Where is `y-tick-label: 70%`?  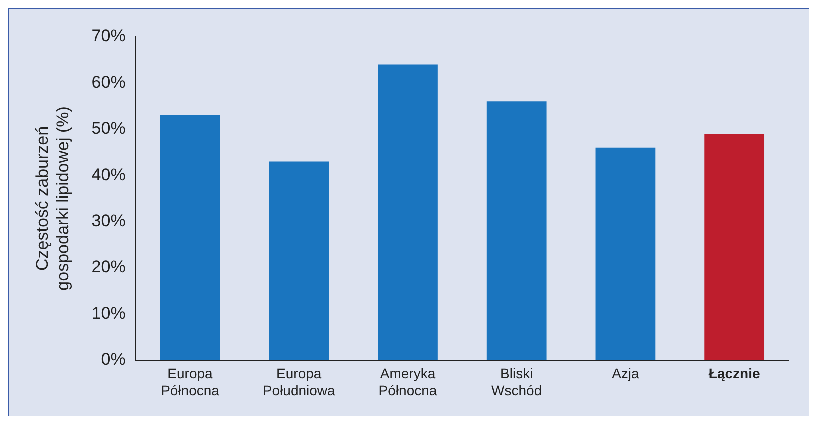
y-tick-label: 70% is located at coordinates (109, 36).